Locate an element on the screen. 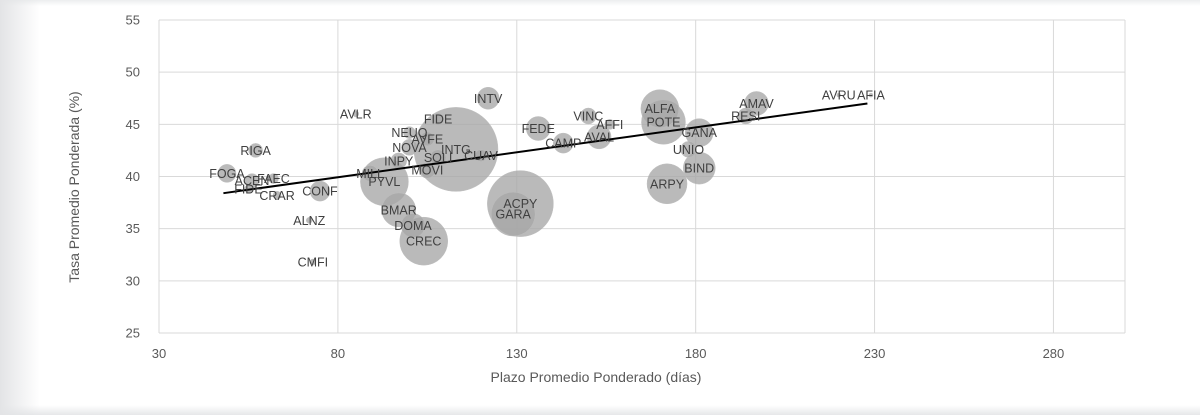 This screenshot has height=415, width=1200. point-label: CAMP is located at coordinates (563, 144).